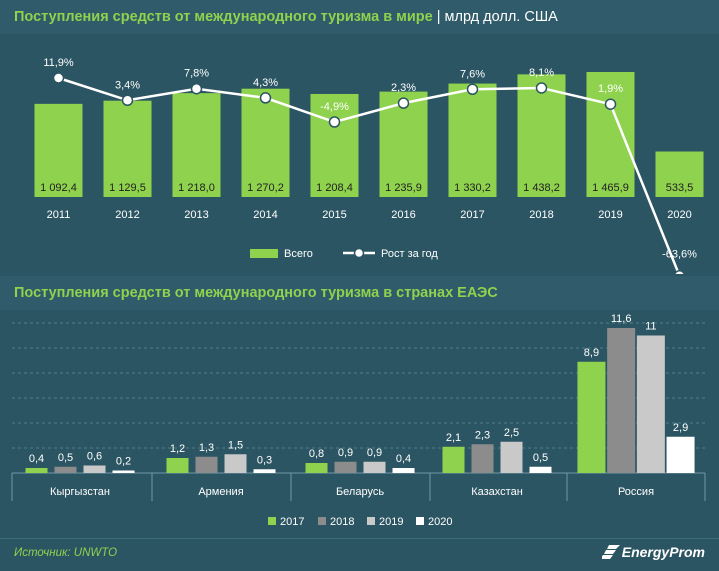  What do you see at coordinates (420, 521) in the screenshot?
I see `legend-swatch-2020` at bounding box center [420, 521].